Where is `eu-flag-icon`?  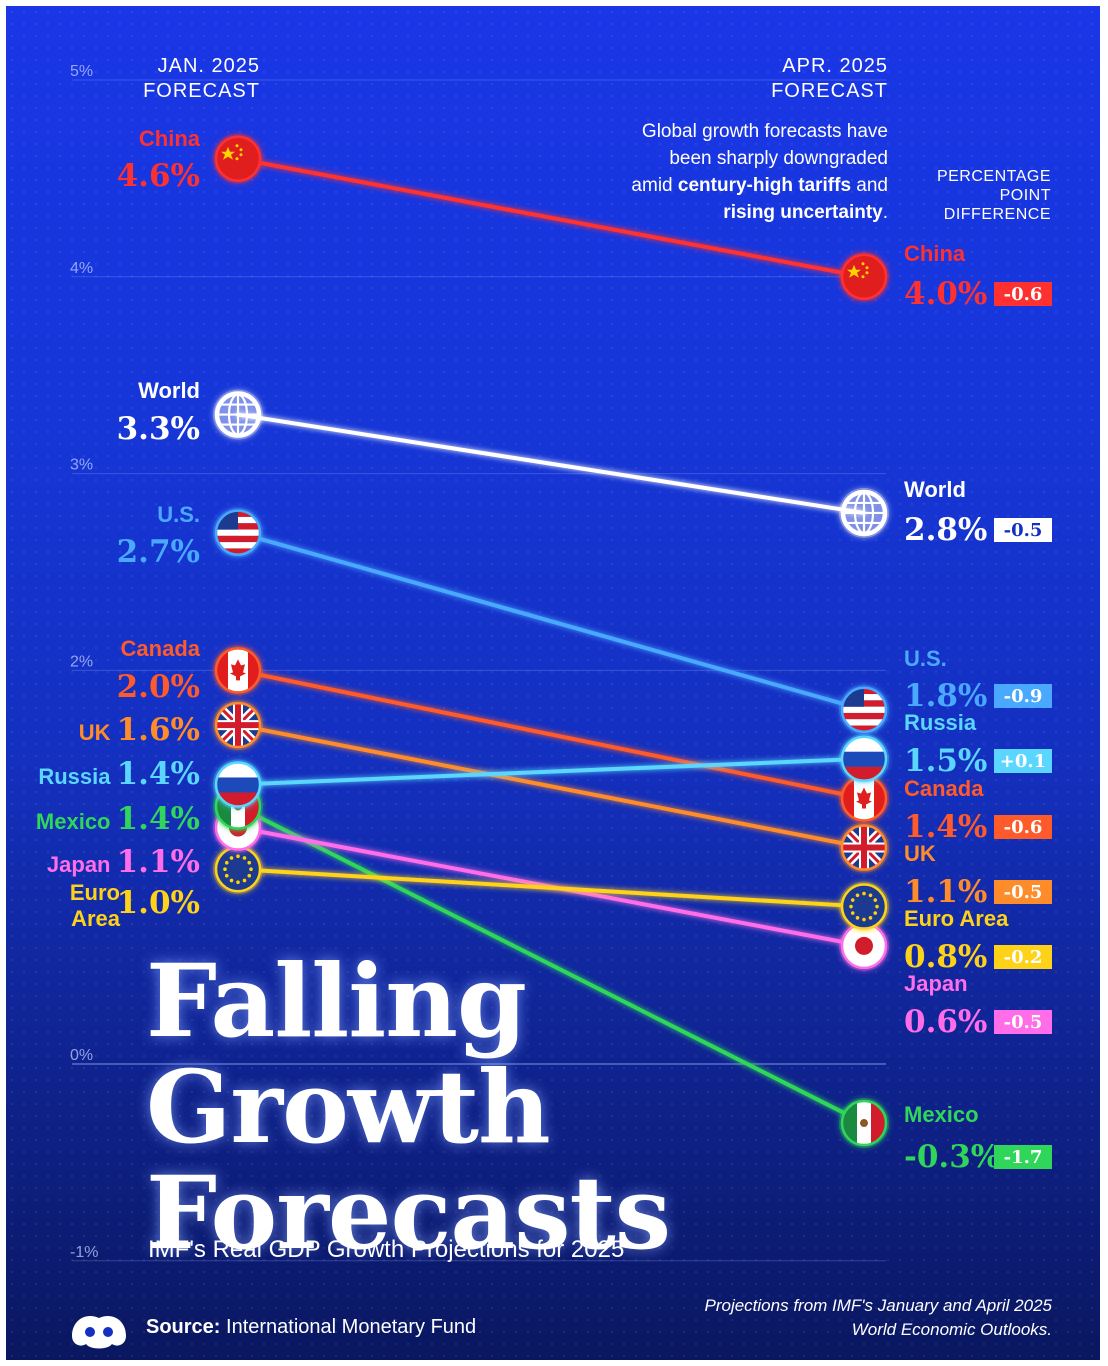 eu-flag-icon is located at coordinates (864, 906).